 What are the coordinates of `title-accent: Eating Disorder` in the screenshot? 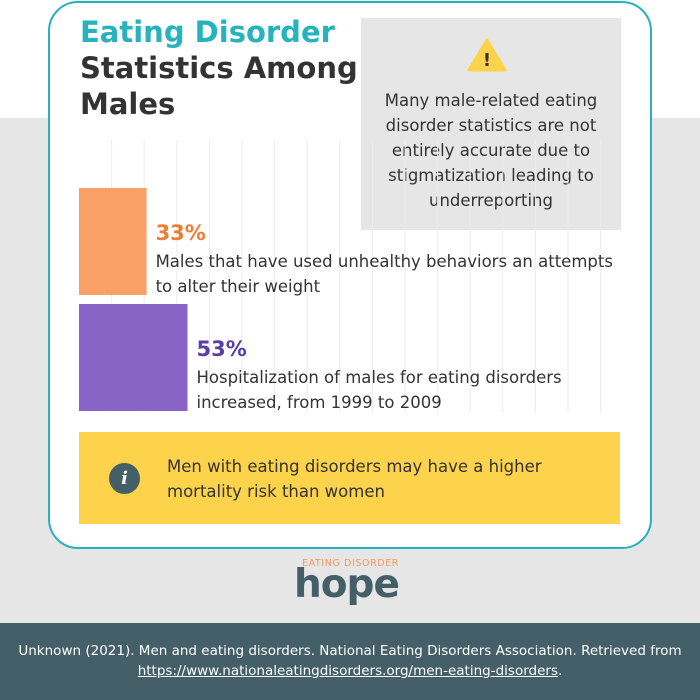 It's located at (207, 32).